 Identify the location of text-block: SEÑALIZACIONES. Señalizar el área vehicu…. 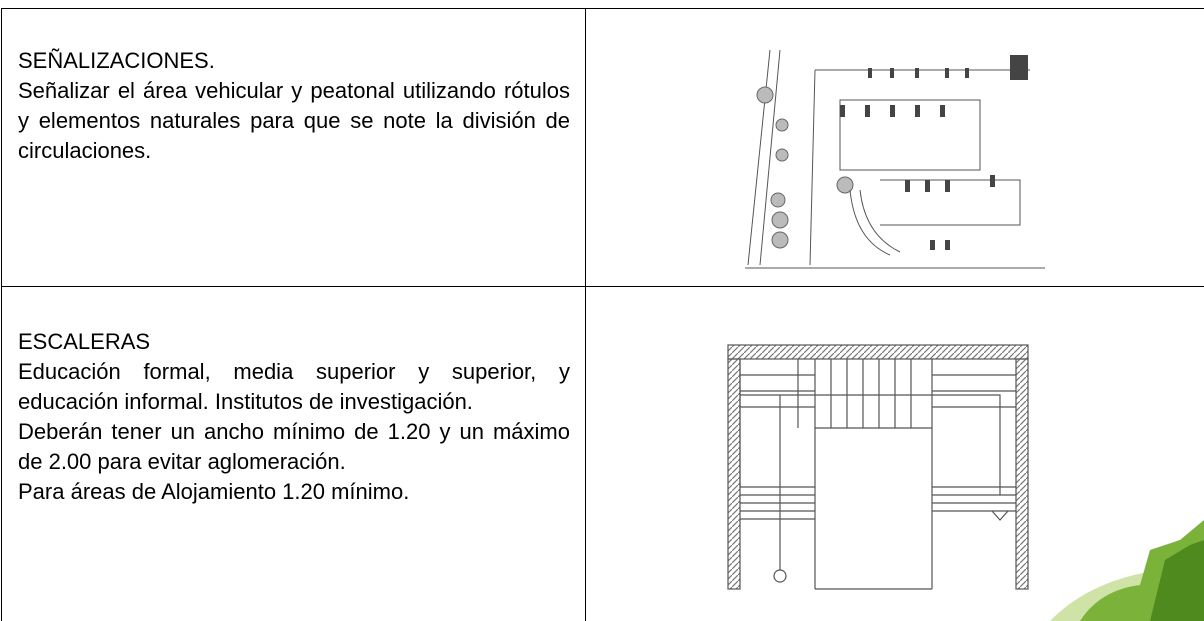
(294, 106).